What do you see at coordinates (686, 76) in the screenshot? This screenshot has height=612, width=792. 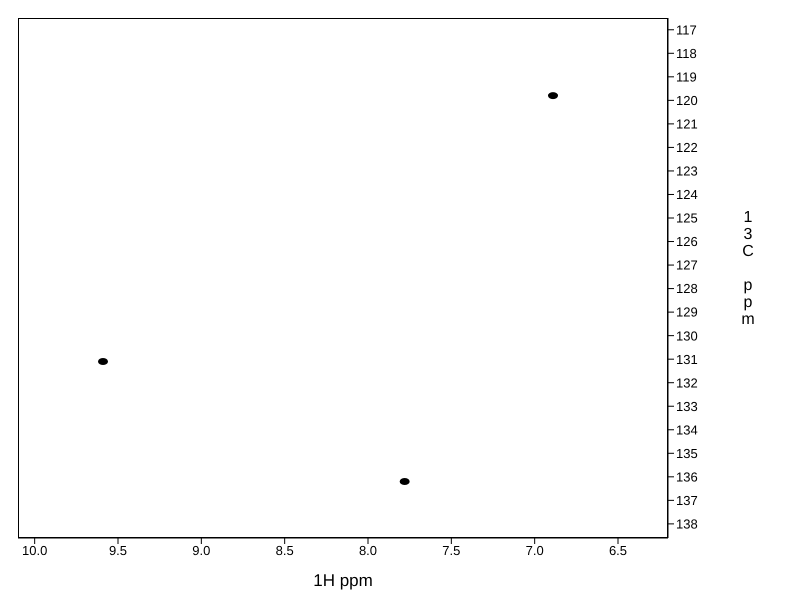 I see `y-tick-label: 119` at bounding box center [686, 76].